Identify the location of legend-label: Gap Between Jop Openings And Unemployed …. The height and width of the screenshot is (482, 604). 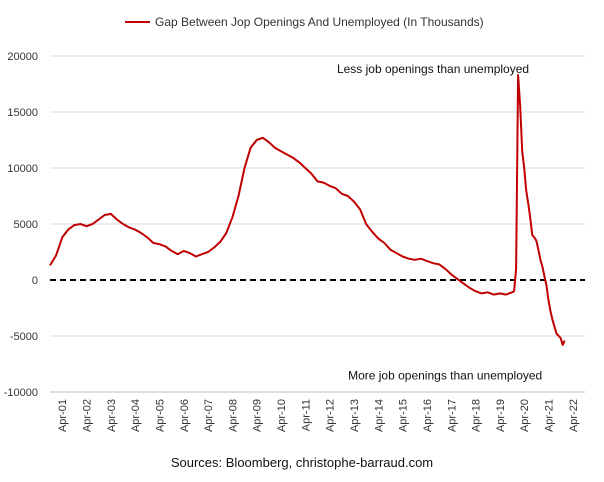
(319, 22).